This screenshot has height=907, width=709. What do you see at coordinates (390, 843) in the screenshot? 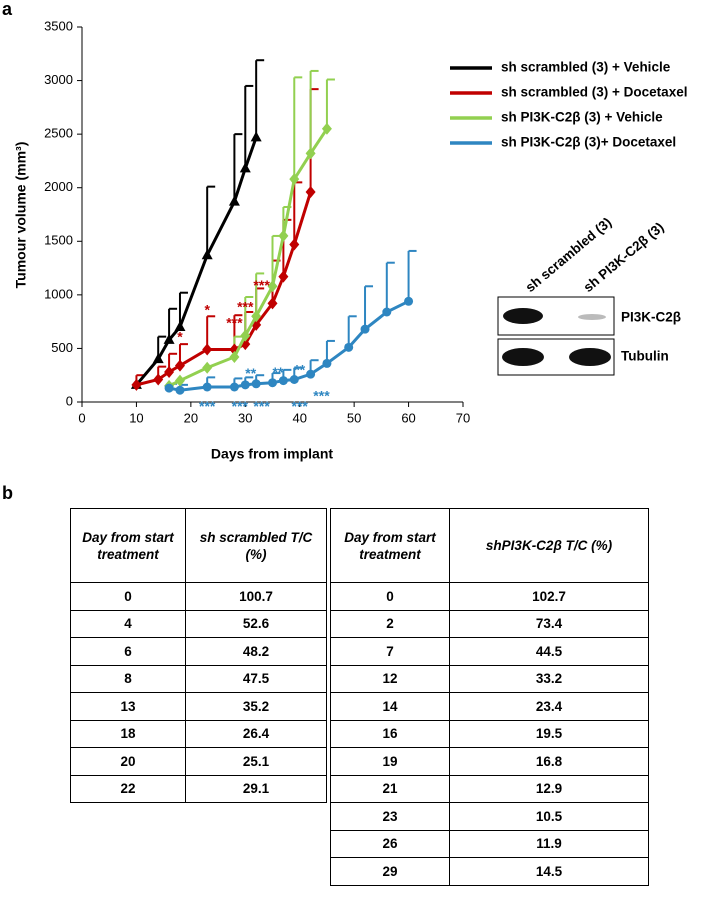
I see `table-cell: 26` at bounding box center [390, 843].